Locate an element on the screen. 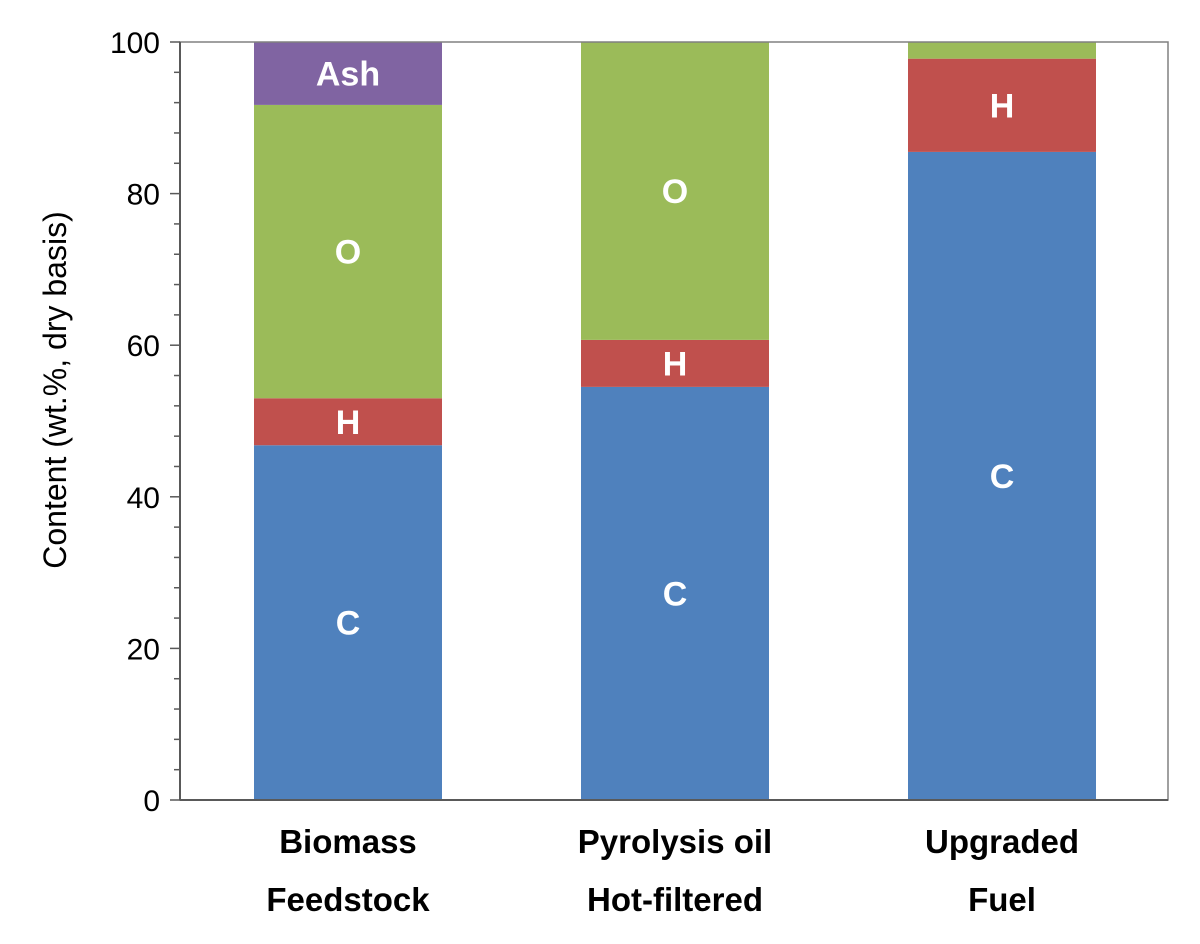 Image resolution: width=1200 pixels, height=944 pixels. segment-label-o-pyrolysis-oil-hot-filtered: O is located at coordinates (675, 192).